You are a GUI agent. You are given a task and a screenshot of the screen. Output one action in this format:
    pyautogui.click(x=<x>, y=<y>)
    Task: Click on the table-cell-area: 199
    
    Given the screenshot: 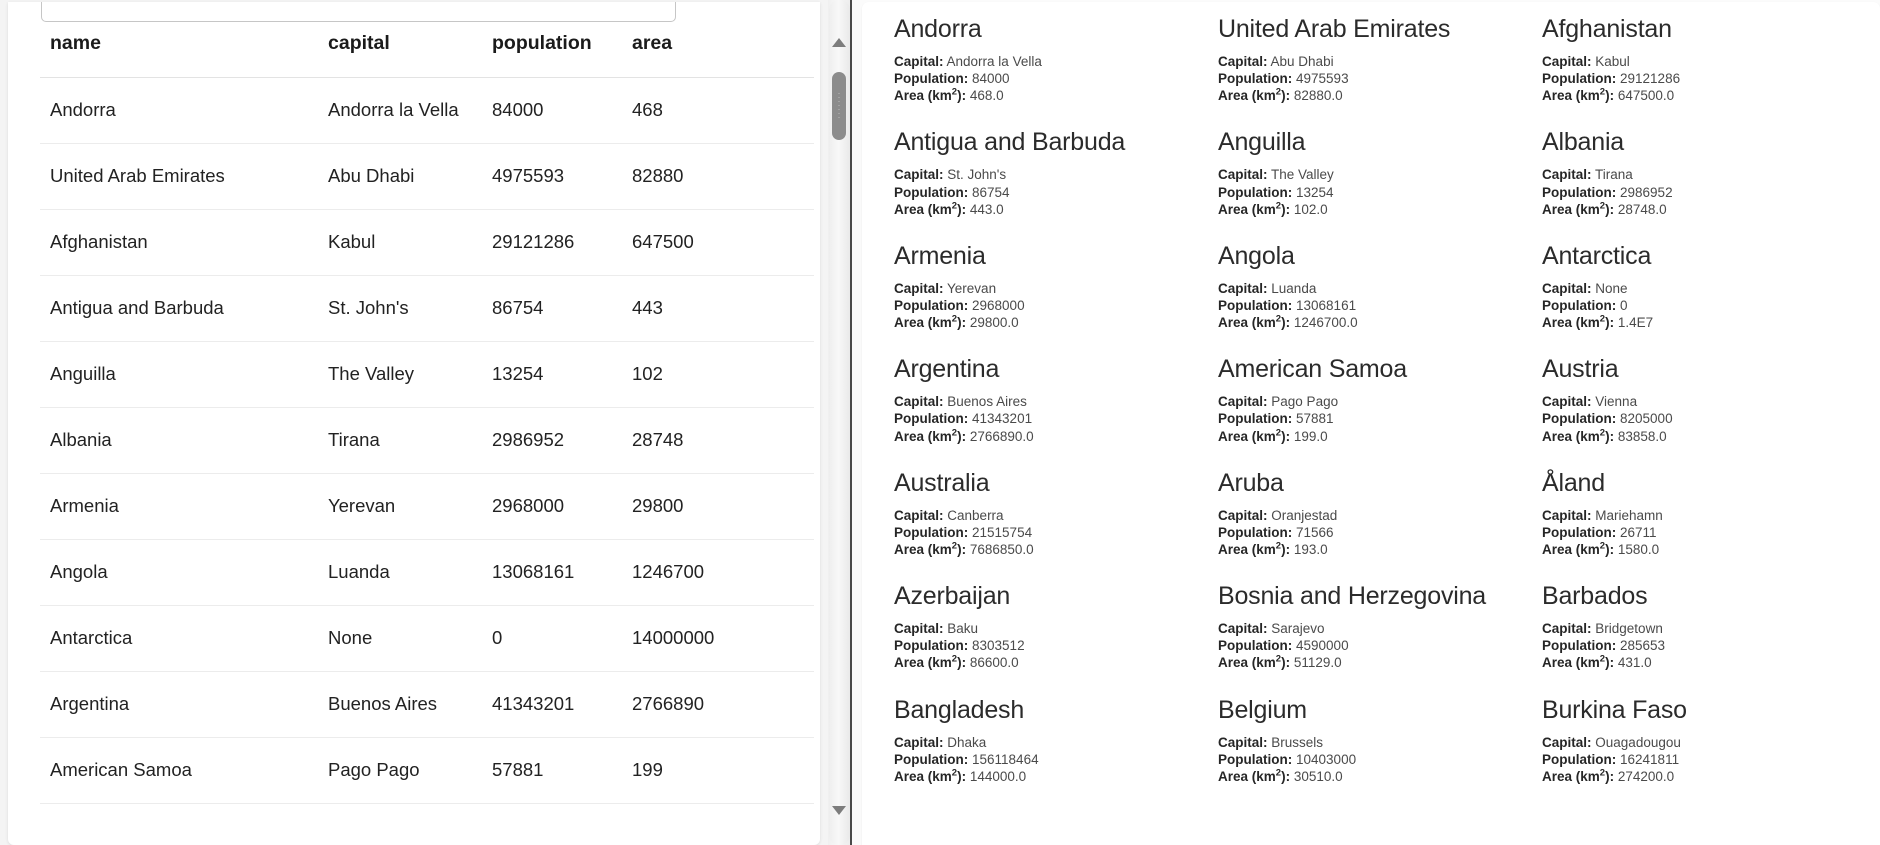 What is the action you would take?
    pyautogui.click(x=718, y=770)
    